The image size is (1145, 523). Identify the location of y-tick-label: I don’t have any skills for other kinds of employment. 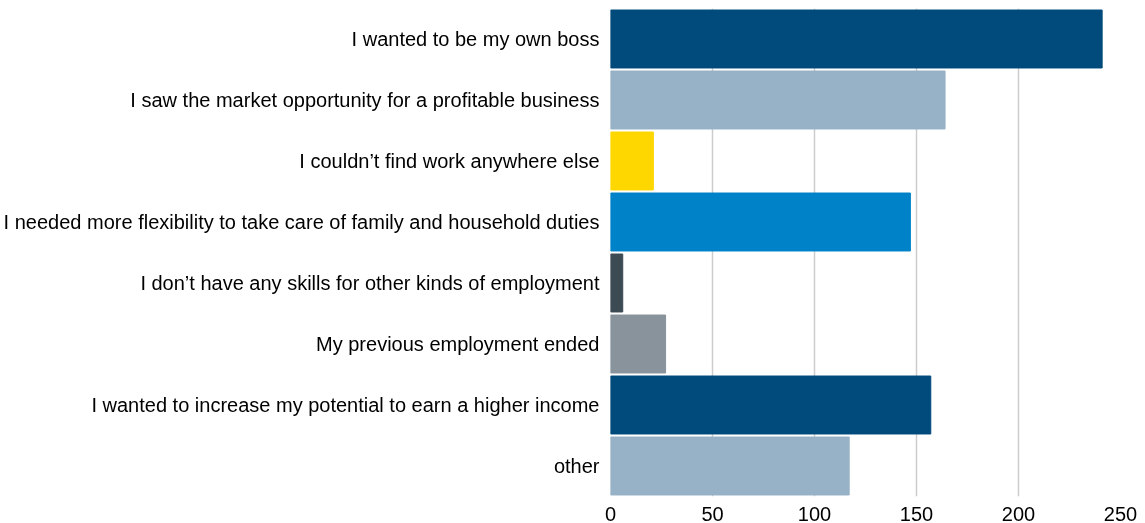
(370, 283).